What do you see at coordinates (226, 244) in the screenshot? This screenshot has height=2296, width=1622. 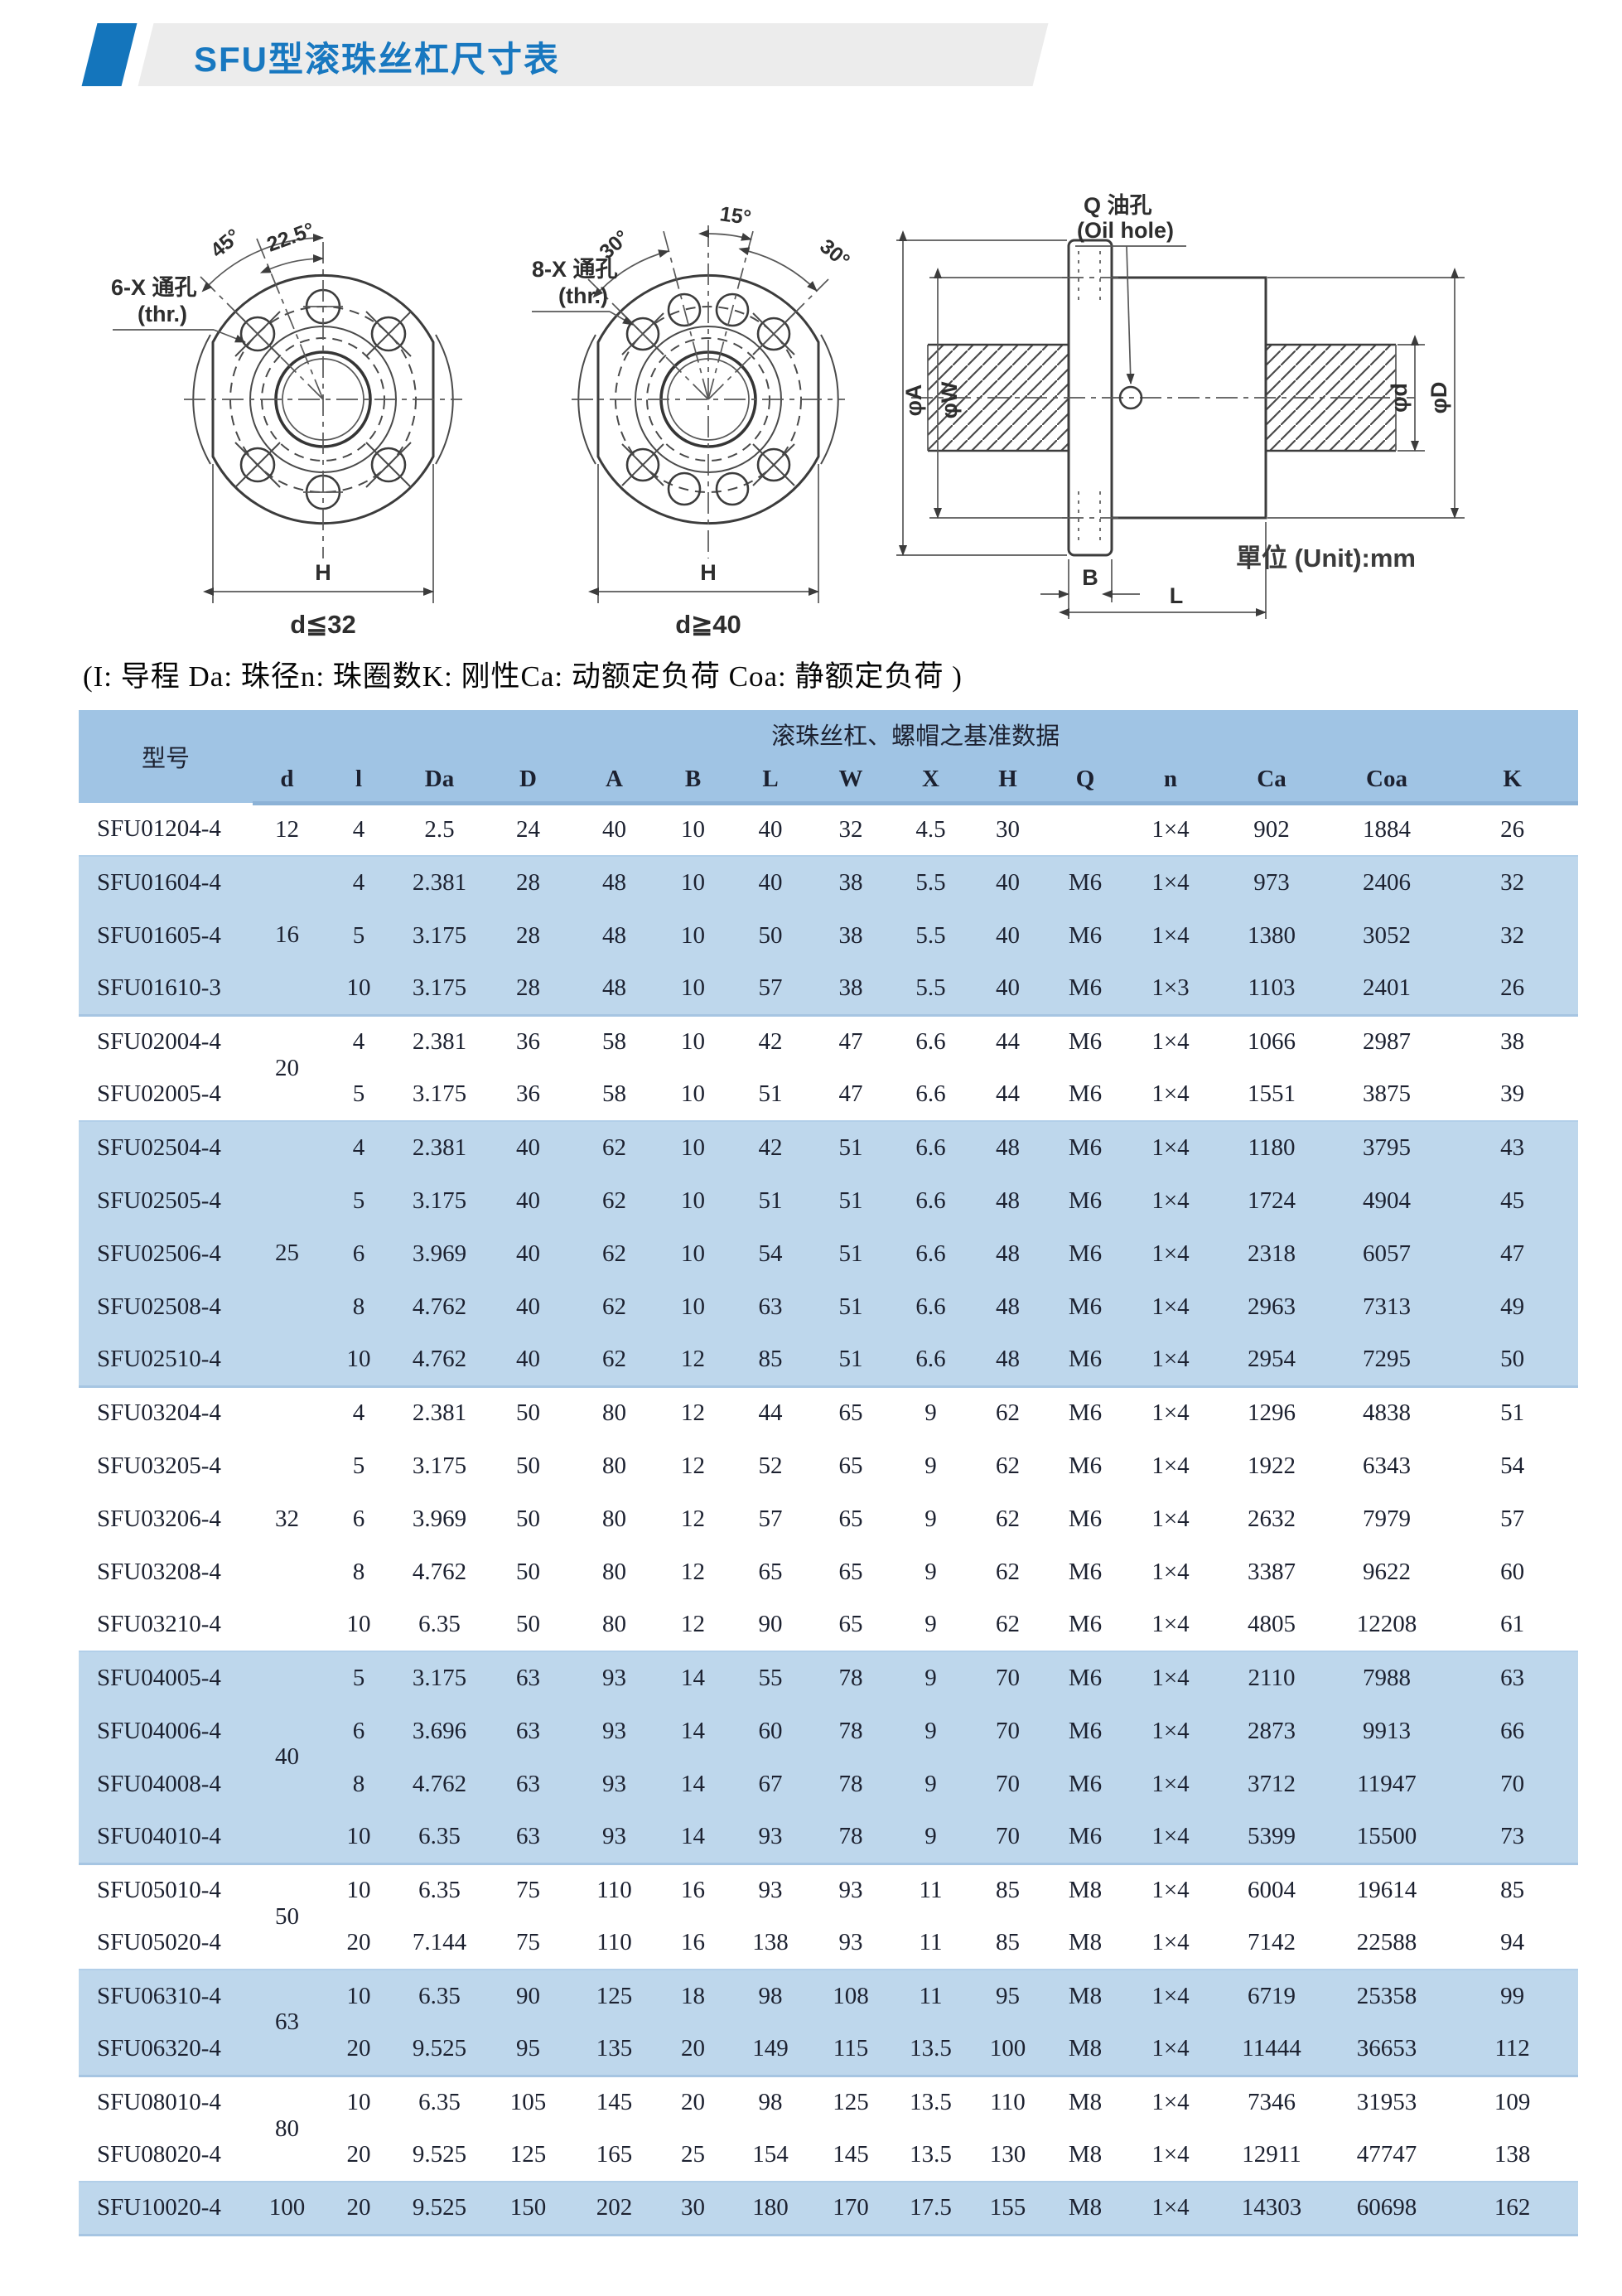 I see `angle-45-label: 45°` at bounding box center [226, 244].